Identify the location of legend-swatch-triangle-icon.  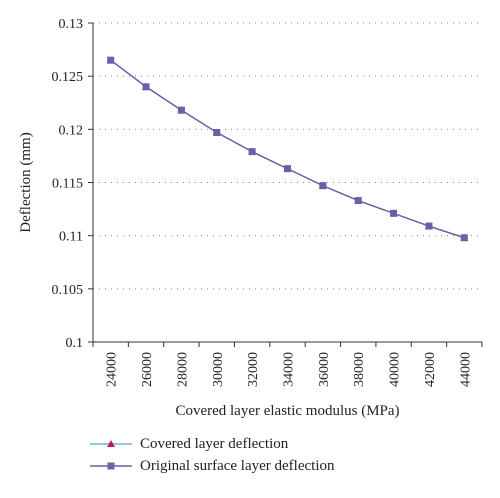
(111, 443).